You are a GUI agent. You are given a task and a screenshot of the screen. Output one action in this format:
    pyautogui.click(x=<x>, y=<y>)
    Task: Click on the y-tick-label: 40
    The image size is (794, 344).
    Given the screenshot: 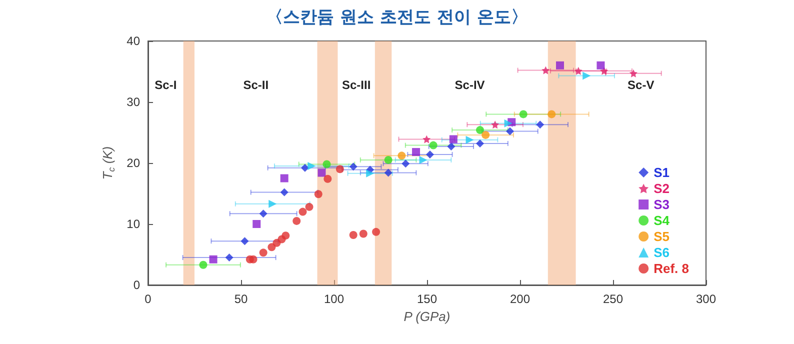 What is the action you would take?
    pyautogui.click(x=133, y=41)
    